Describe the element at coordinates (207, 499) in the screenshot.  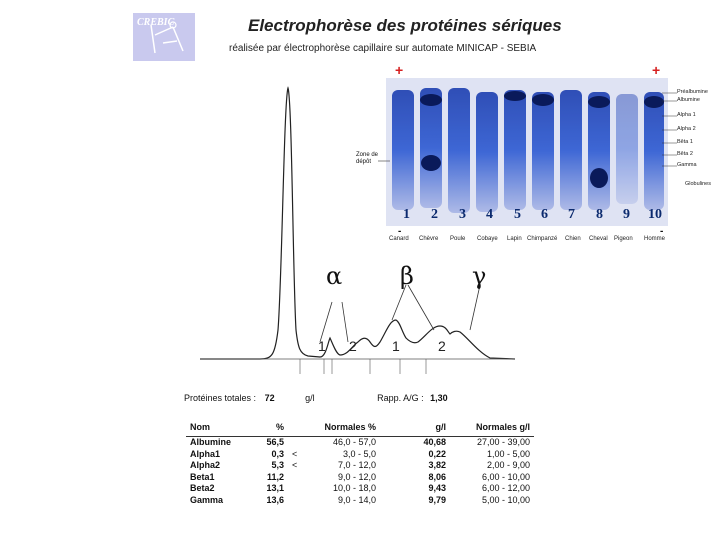
I see `fraction-name-cell: Gamma` at that location.